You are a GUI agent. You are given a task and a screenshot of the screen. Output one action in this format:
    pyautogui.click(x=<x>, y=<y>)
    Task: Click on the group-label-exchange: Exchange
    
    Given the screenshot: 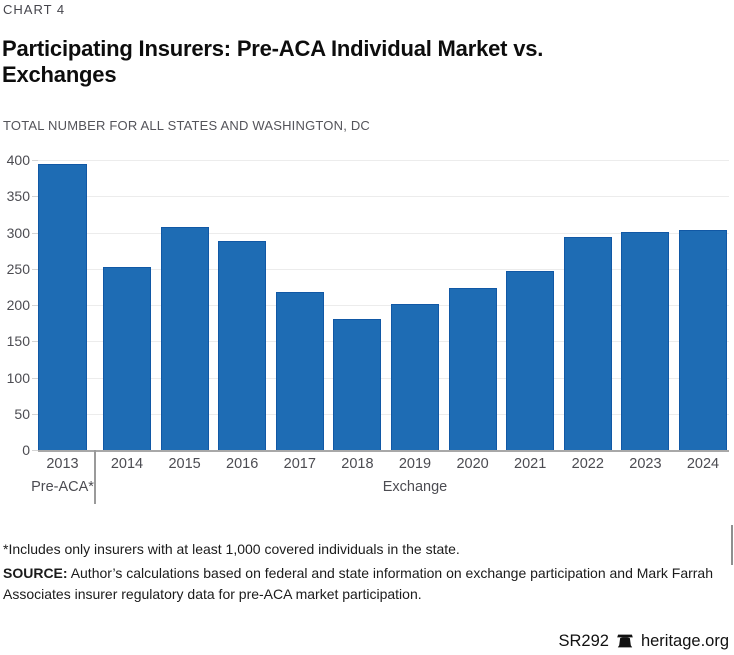 What is the action you would take?
    pyautogui.click(x=415, y=487)
    